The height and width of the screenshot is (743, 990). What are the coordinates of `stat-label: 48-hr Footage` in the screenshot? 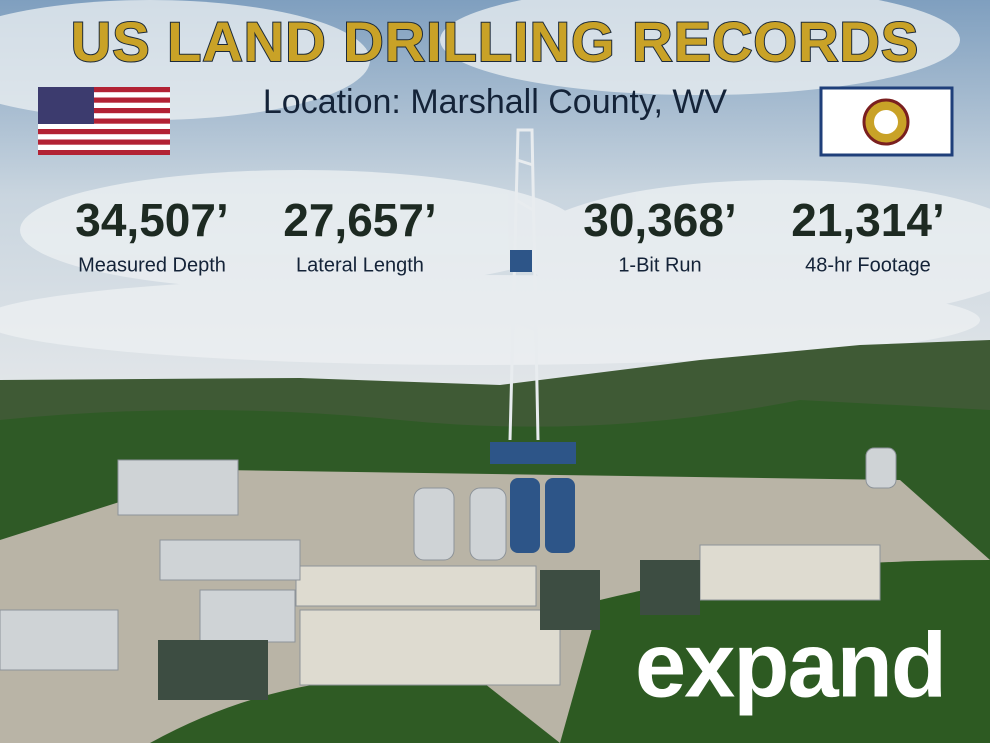 It's located at (868, 265).